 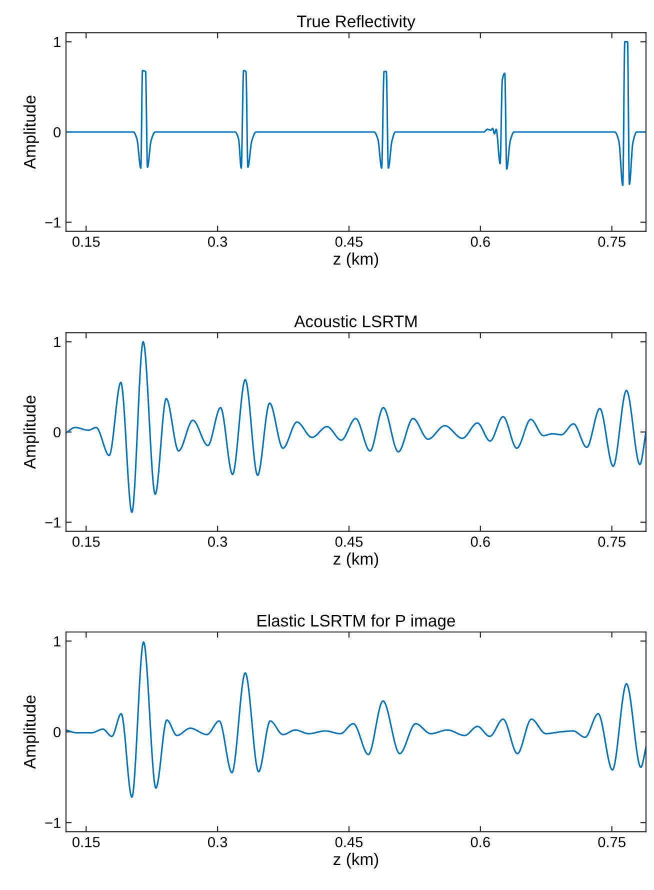 I want to click on chart-title: Elastic LSRTM for P image, so click(x=356, y=622).